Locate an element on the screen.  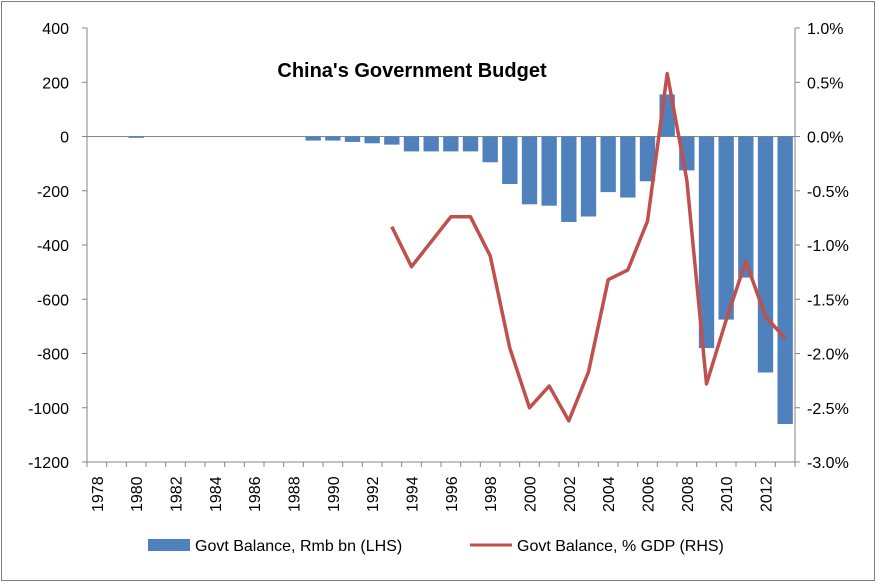
x-tick-label: 1980 is located at coordinates (137, 494).